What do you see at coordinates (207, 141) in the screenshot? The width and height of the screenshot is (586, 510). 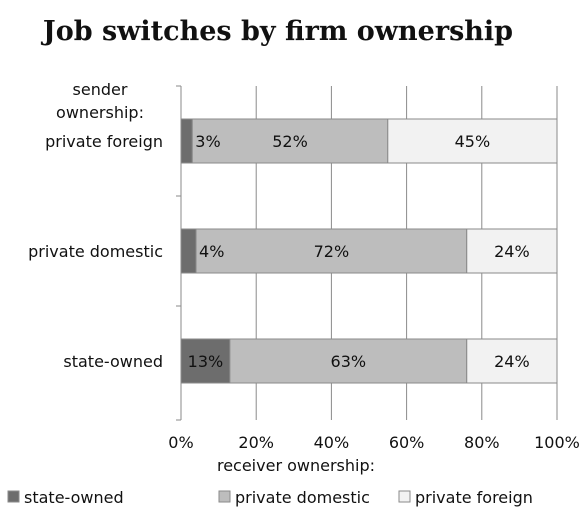 I see `data-label: 3%` at bounding box center [207, 141].